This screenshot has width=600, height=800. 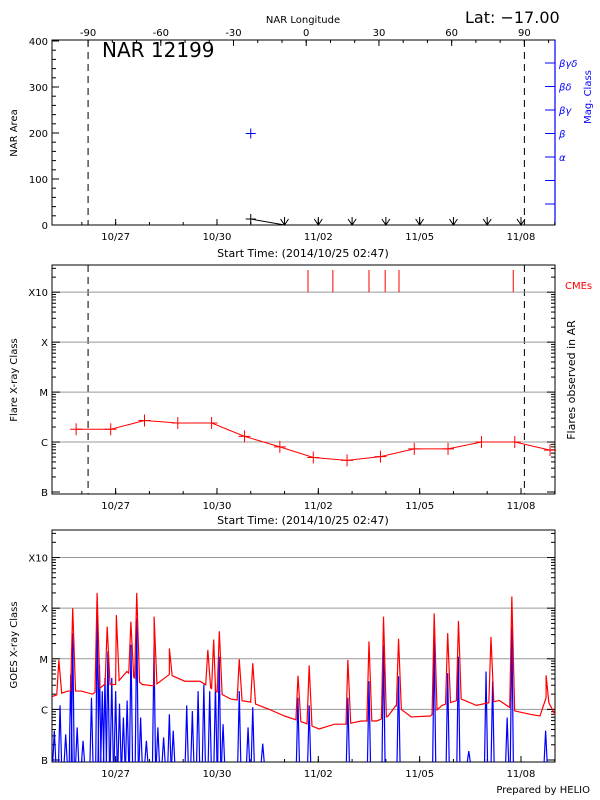 What do you see at coordinates (38, 180) in the screenshot?
I see `y-tick-label: 100` at bounding box center [38, 180].